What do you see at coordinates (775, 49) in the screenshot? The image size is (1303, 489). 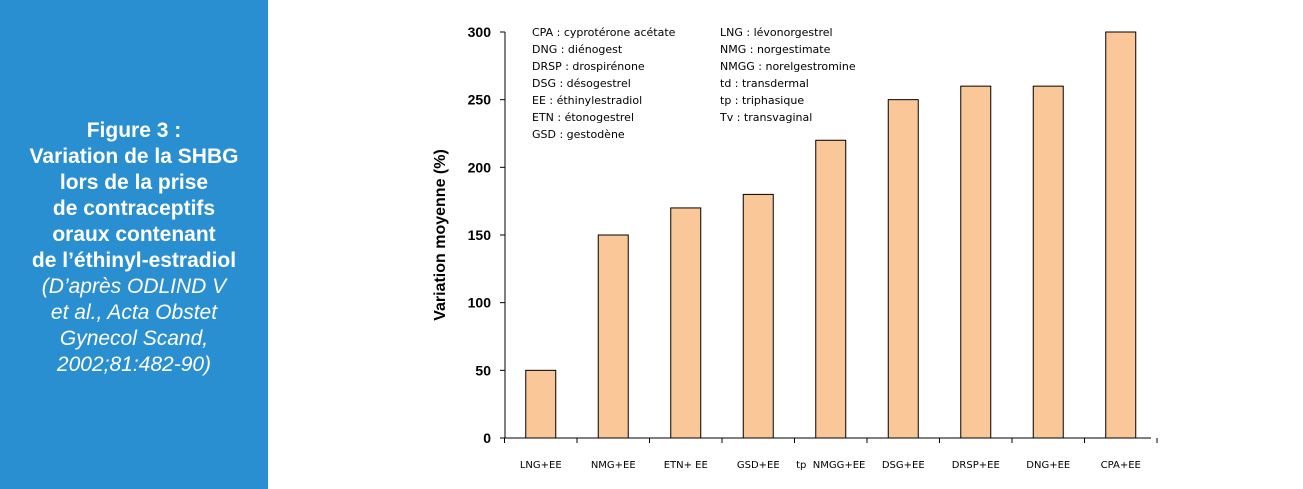 I see `abbreviation-entry: NMG : norgestimate` at bounding box center [775, 49].